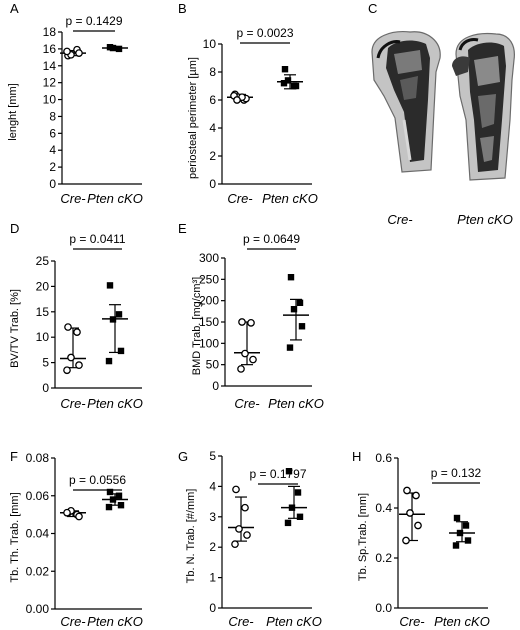  I want to click on panel-letter-c: C, so click(372, 8).